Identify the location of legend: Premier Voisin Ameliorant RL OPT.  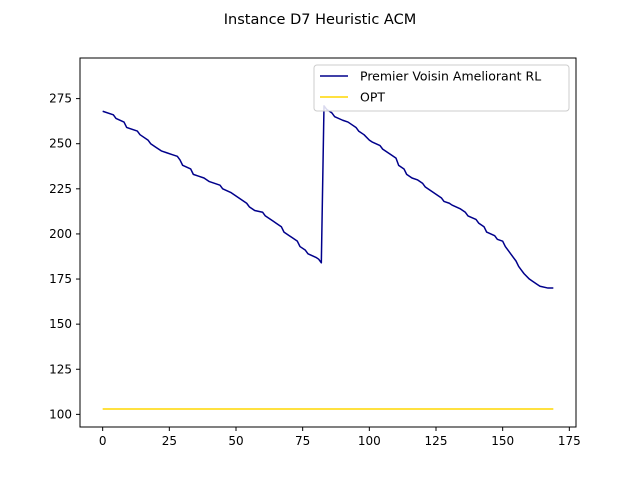
(441, 88).